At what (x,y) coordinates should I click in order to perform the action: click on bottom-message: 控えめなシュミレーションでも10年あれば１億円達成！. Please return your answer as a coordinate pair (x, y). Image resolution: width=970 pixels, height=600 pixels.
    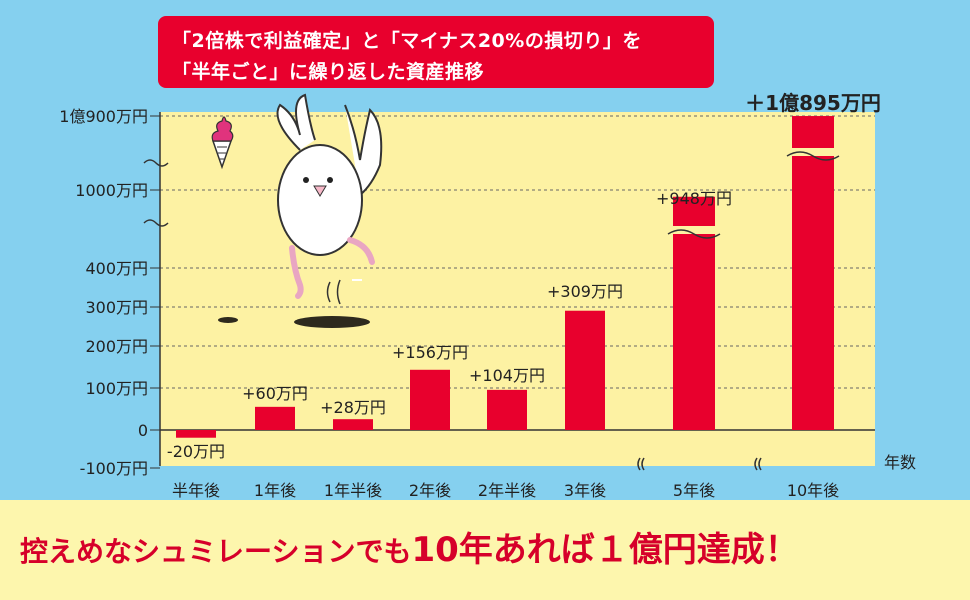
    Looking at the image, I should click on (490, 552).